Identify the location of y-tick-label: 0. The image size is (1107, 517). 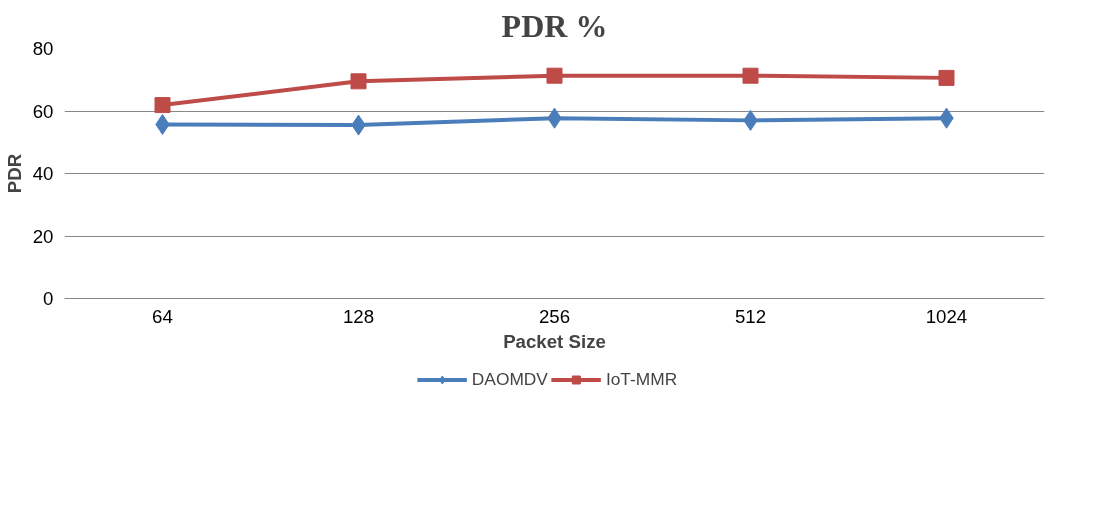
(48, 298).